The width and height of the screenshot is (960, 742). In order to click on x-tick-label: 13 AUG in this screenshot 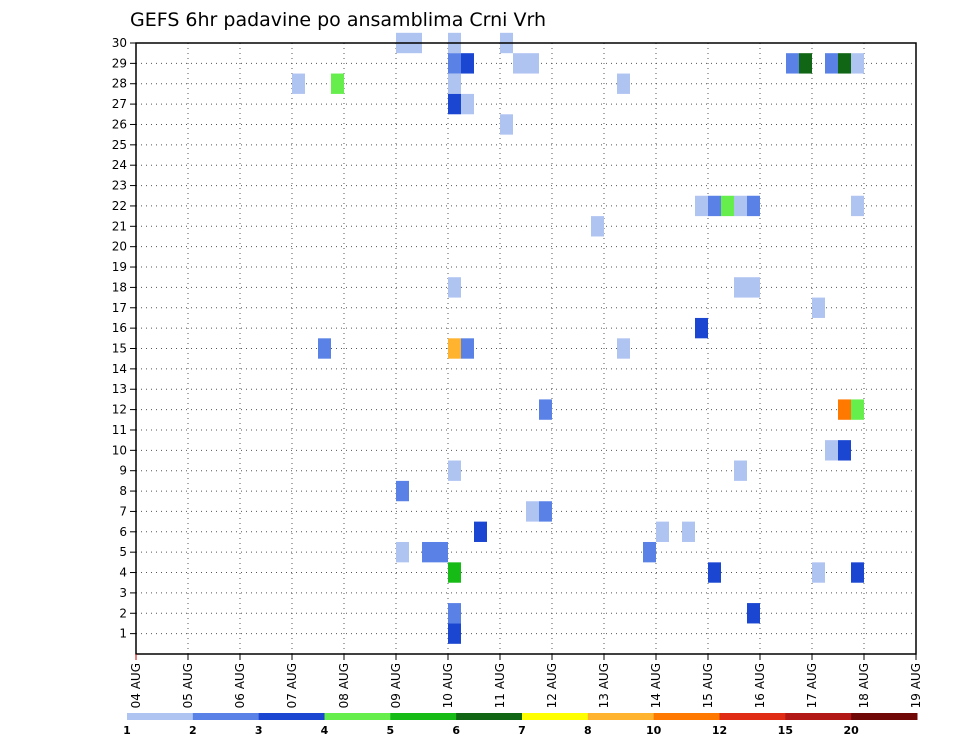, I will do `click(604, 685)`.